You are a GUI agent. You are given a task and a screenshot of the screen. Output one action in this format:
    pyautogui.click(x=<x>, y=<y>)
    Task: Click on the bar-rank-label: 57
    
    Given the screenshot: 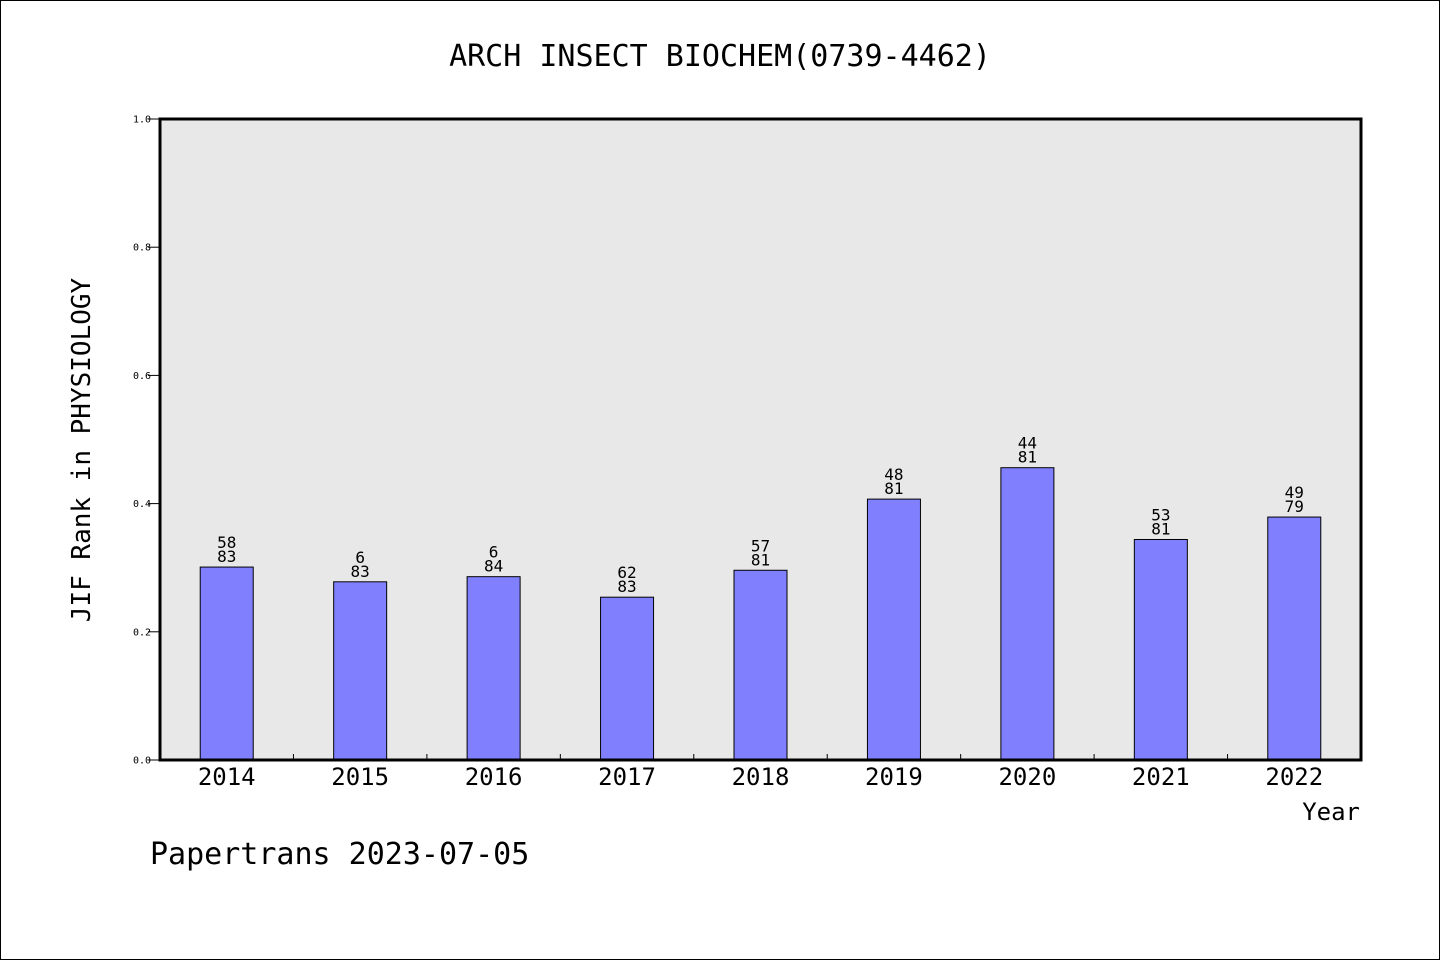 What is the action you would take?
    pyautogui.click(x=760, y=545)
    